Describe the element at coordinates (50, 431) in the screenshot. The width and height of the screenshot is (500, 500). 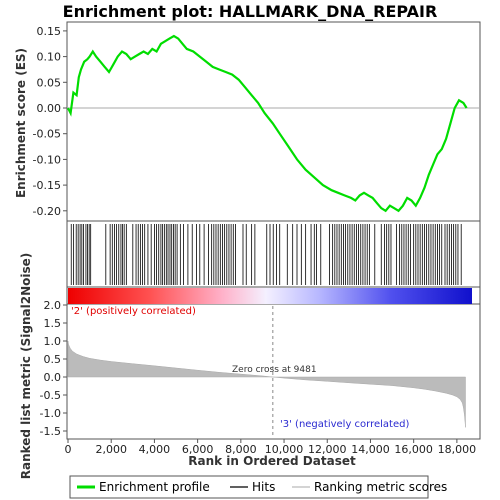
I see `metric-ytick-label: -1.5` at that location.